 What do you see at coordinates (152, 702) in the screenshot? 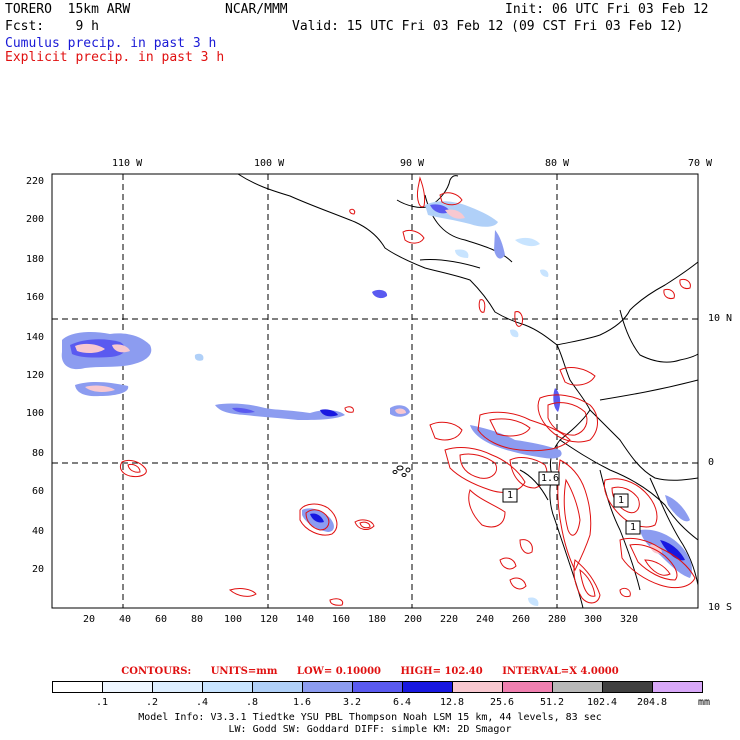
I see `color-scale-label: .2` at bounding box center [152, 702].